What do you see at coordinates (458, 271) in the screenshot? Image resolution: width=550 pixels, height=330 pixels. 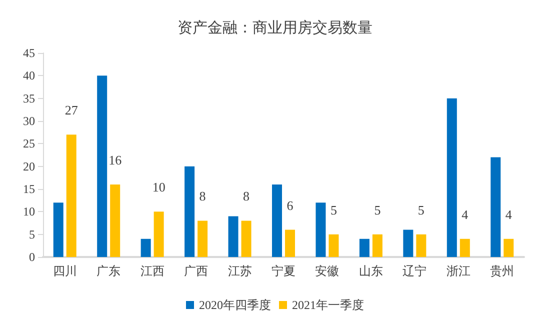 I see `x-tick-label: 浙江` at bounding box center [458, 271].